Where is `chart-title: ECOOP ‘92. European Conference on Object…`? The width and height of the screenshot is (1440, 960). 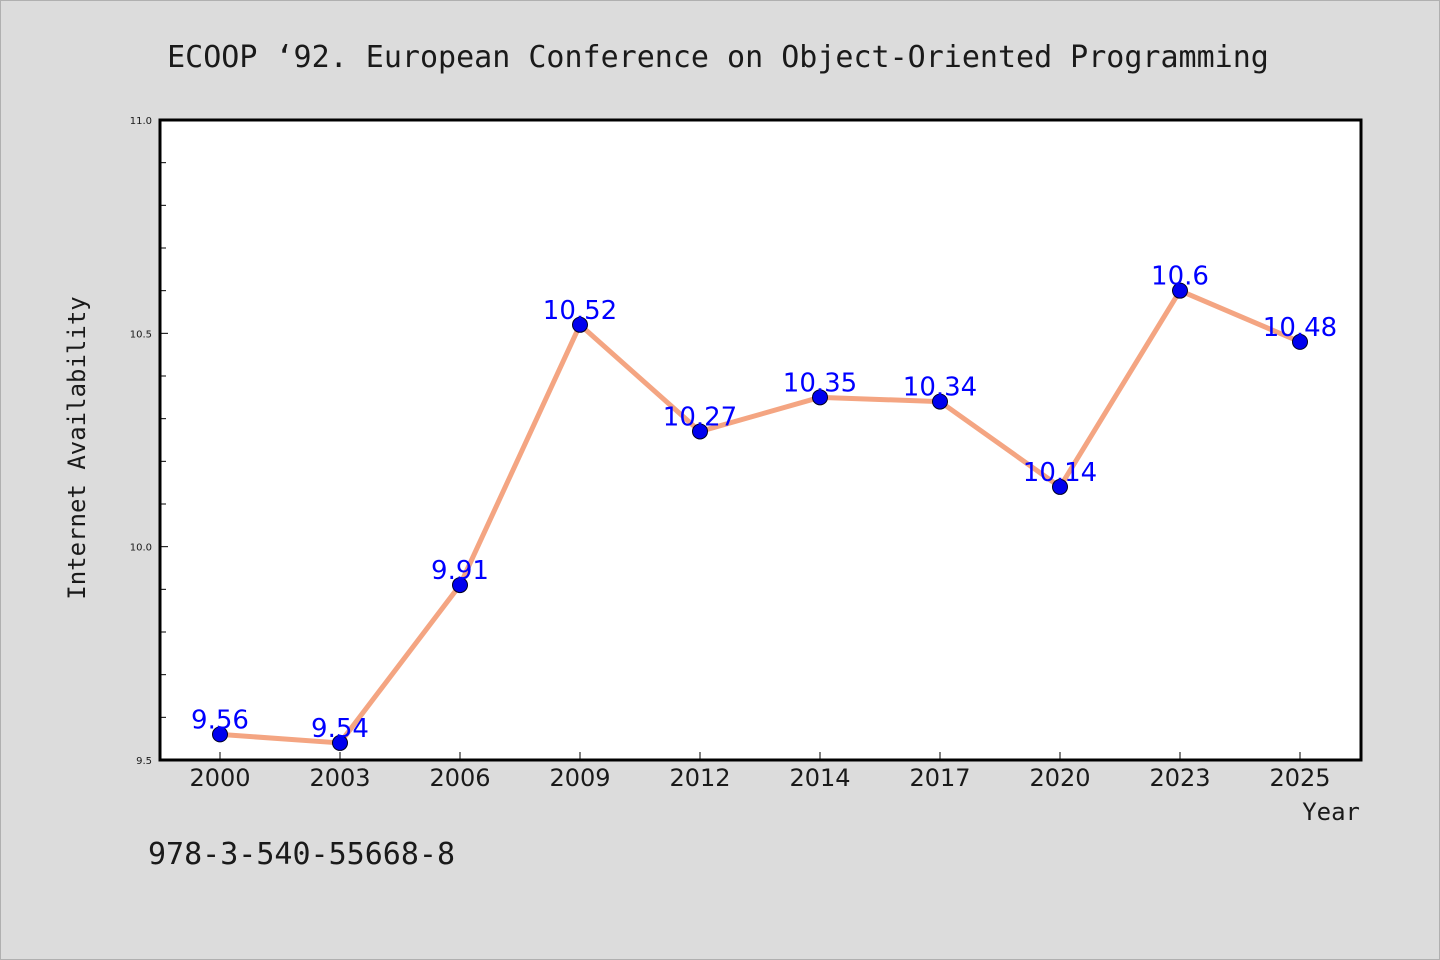
chart-title: ECOOP ‘92. European Conference on Object… is located at coordinates (718, 57).